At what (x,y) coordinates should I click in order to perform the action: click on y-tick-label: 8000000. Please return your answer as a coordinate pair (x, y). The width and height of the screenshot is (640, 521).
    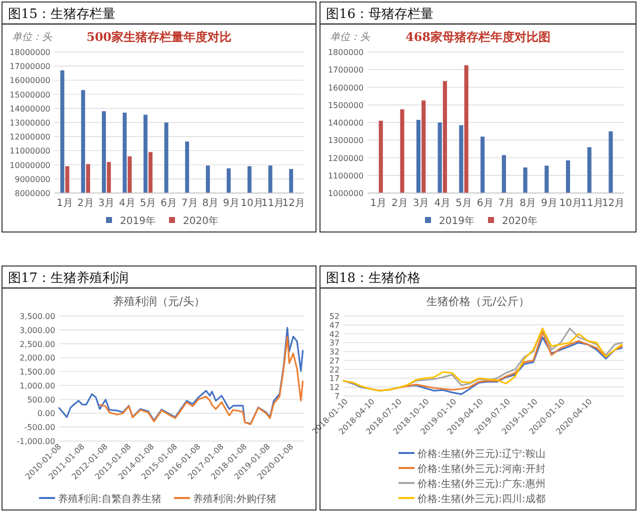
    Looking at the image, I should click on (32, 193).